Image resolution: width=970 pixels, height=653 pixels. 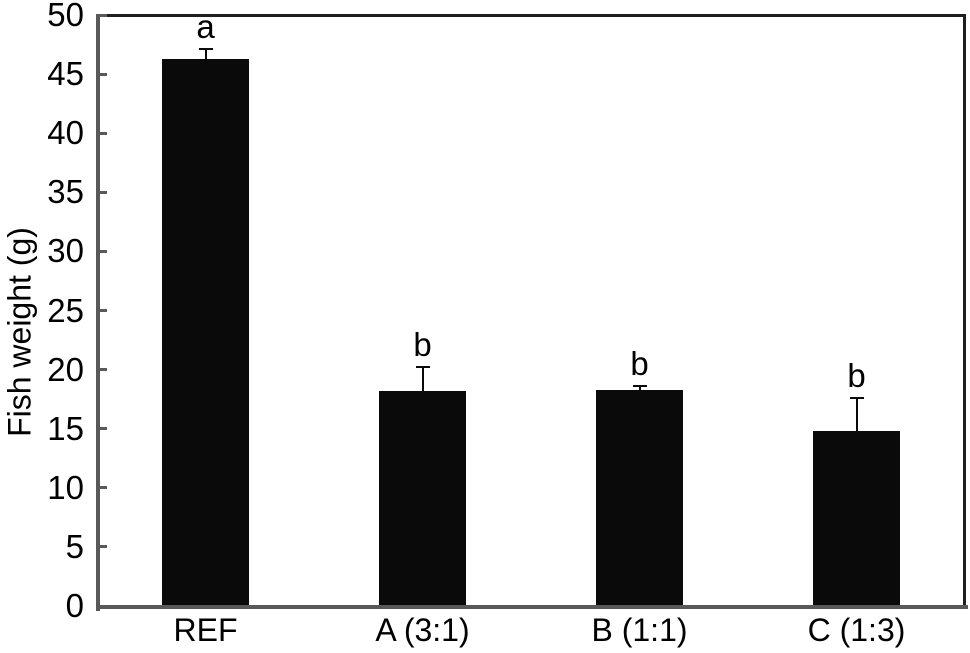 I want to click on x-axis-category-label: B (1:1), so click(x=639, y=630).